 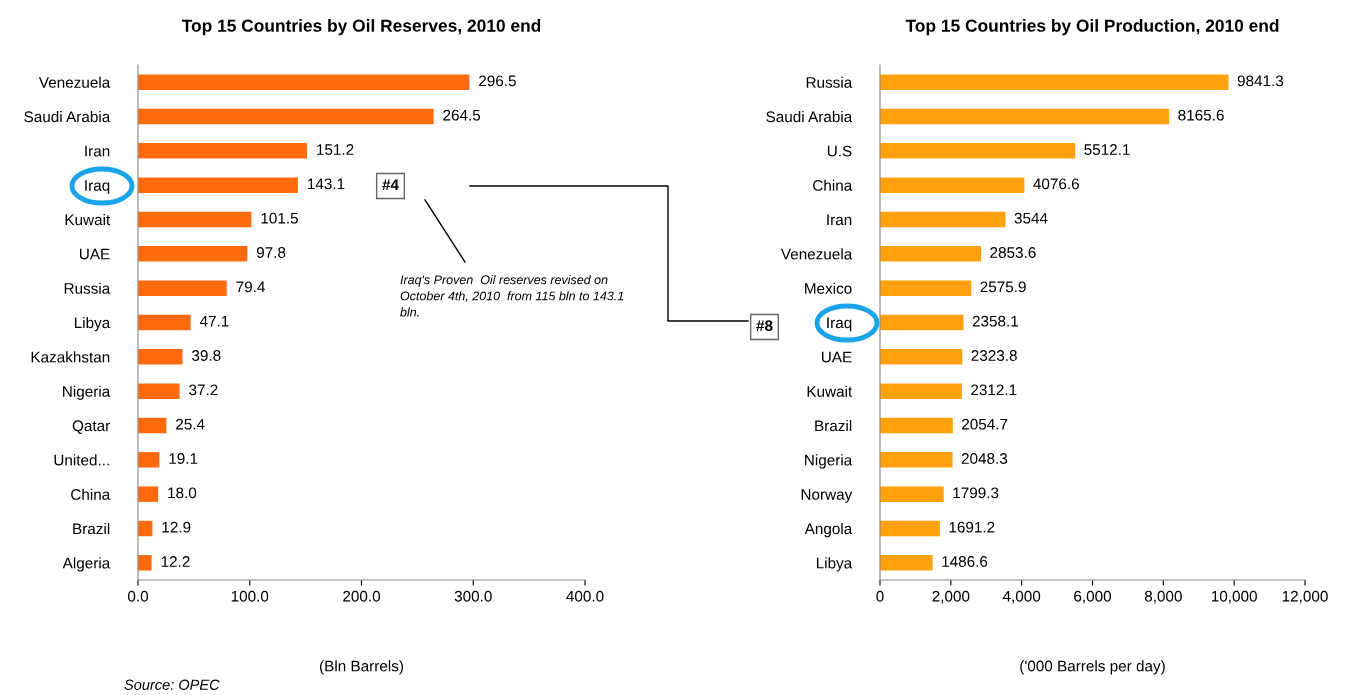 I want to click on x-tick-label: 10,000, so click(x=1234, y=597).